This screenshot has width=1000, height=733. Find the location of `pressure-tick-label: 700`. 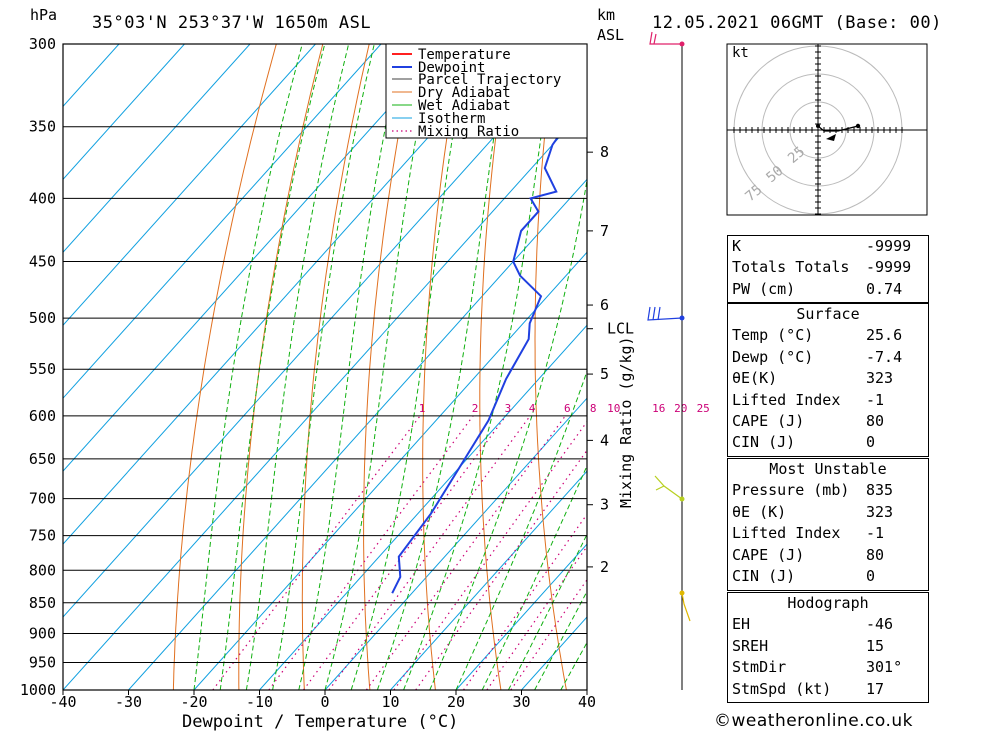

pressure-tick-label: 700 is located at coordinates (42, 499).